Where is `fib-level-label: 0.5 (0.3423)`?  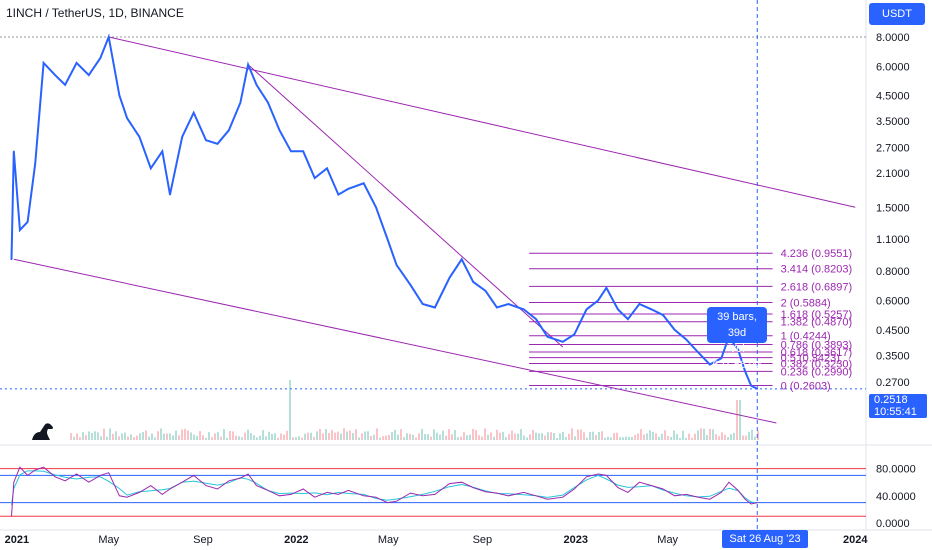 fib-level-label: 0.5 (0.3423) is located at coordinates (810, 359).